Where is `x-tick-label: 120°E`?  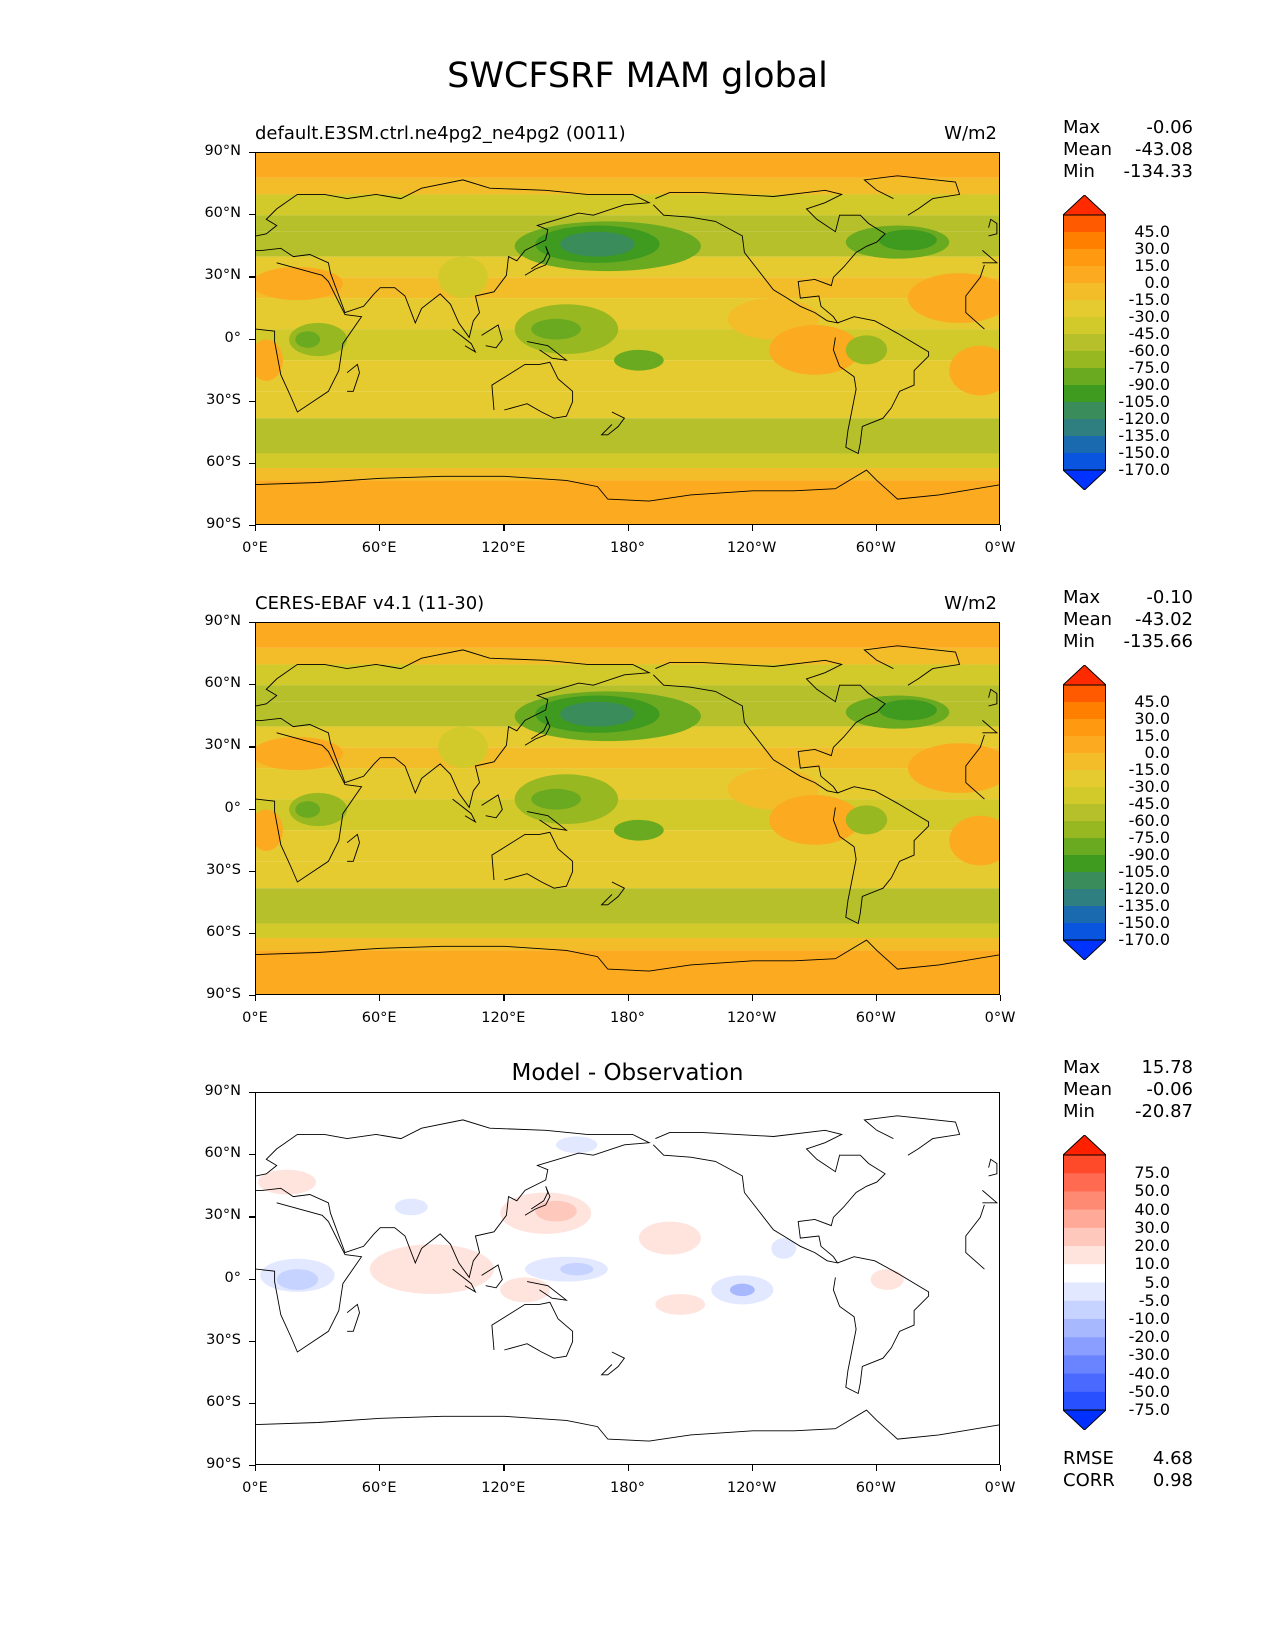 x-tick-label: 120°E is located at coordinates (503, 1488).